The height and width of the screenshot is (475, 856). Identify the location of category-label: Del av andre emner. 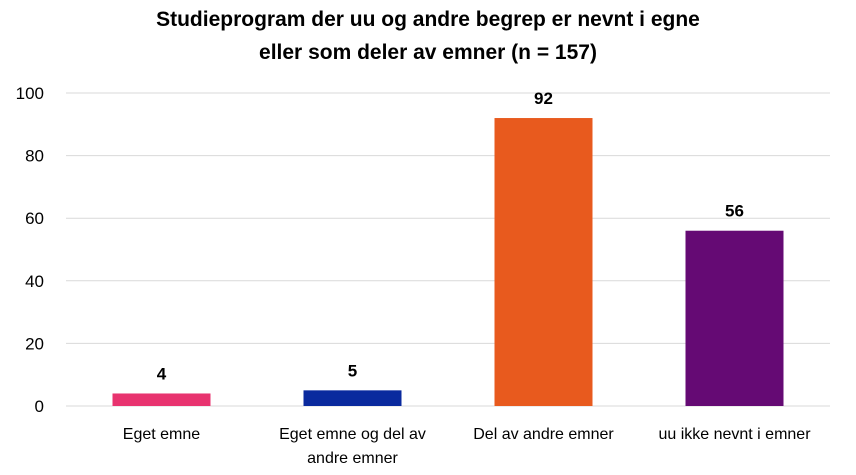
(543, 434).